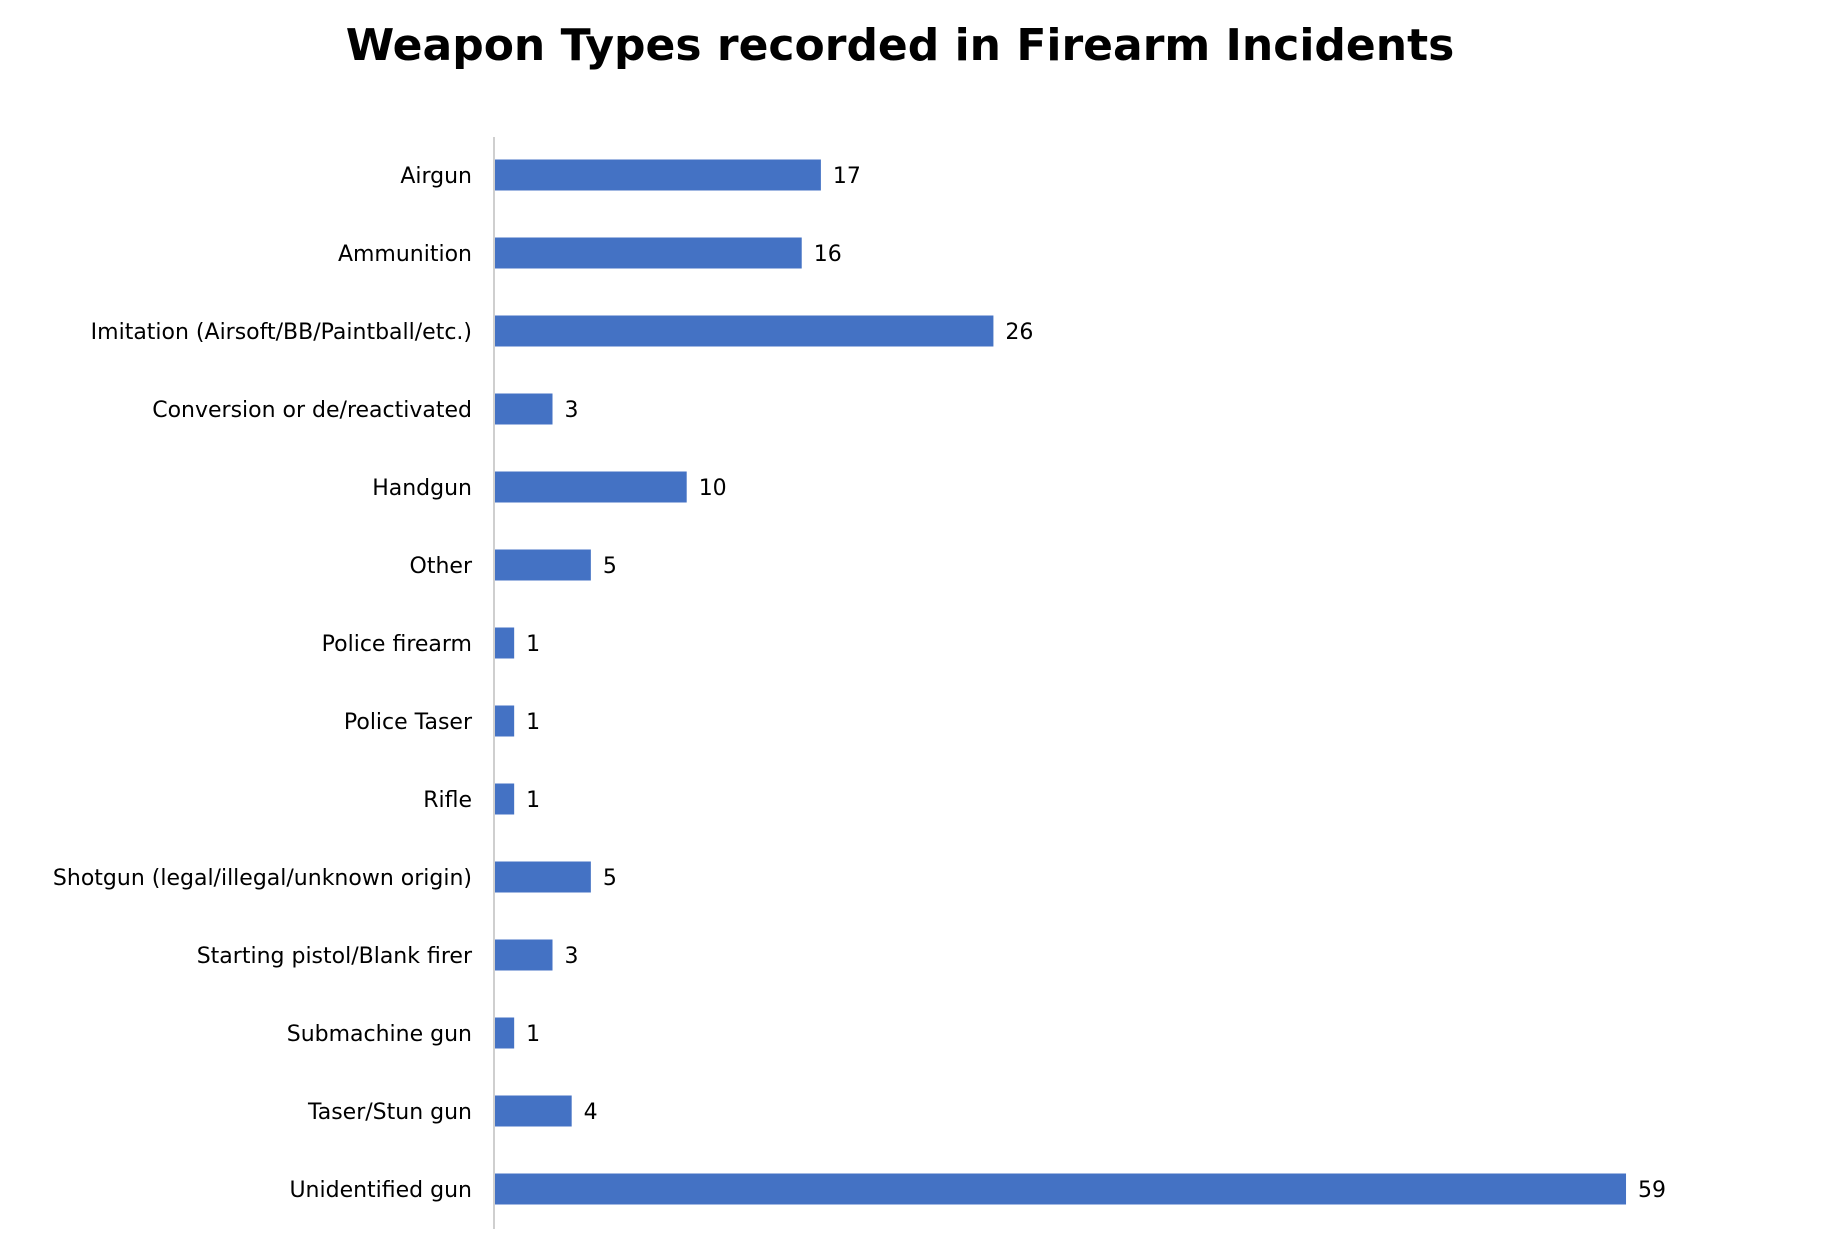 The image size is (1848, 1243). What do you see at coordinates (262, 878) in the screenshot?
I see `category-label: Shotgun (legal/illegal/unknown origin)` at bounding box center [262, 878].